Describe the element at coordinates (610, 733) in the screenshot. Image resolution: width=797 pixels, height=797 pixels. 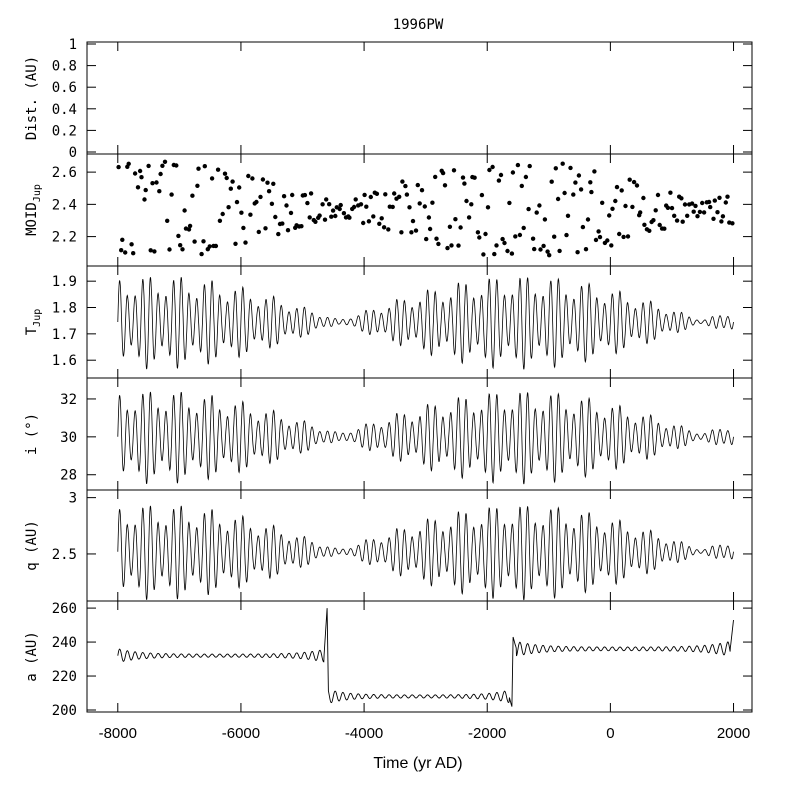
I see `x-tick-label: 0` at that location.